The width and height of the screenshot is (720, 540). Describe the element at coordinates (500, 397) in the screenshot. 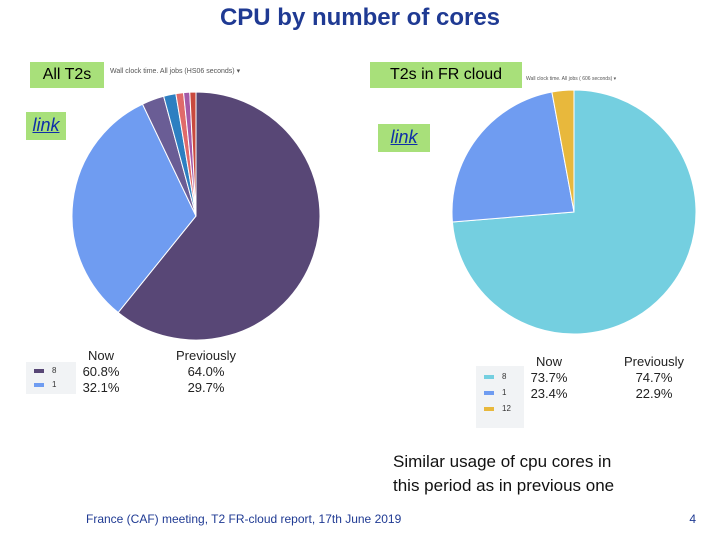

I see `right-legend: 8 1 12` at that location.